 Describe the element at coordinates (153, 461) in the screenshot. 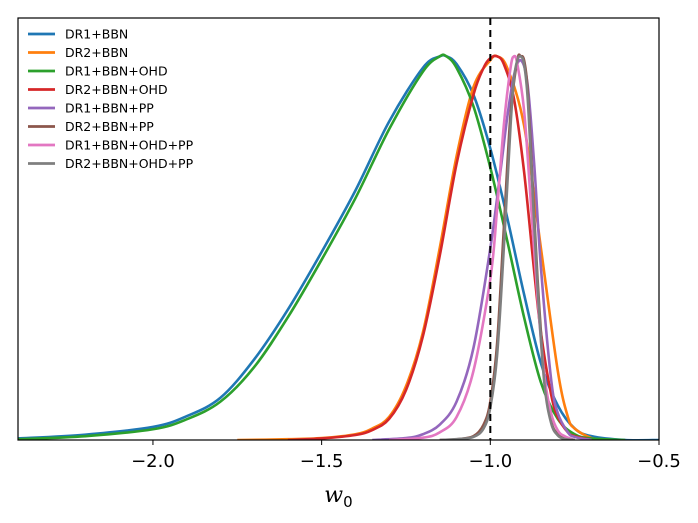

I see `x-tick-label: −2.0` at that location.